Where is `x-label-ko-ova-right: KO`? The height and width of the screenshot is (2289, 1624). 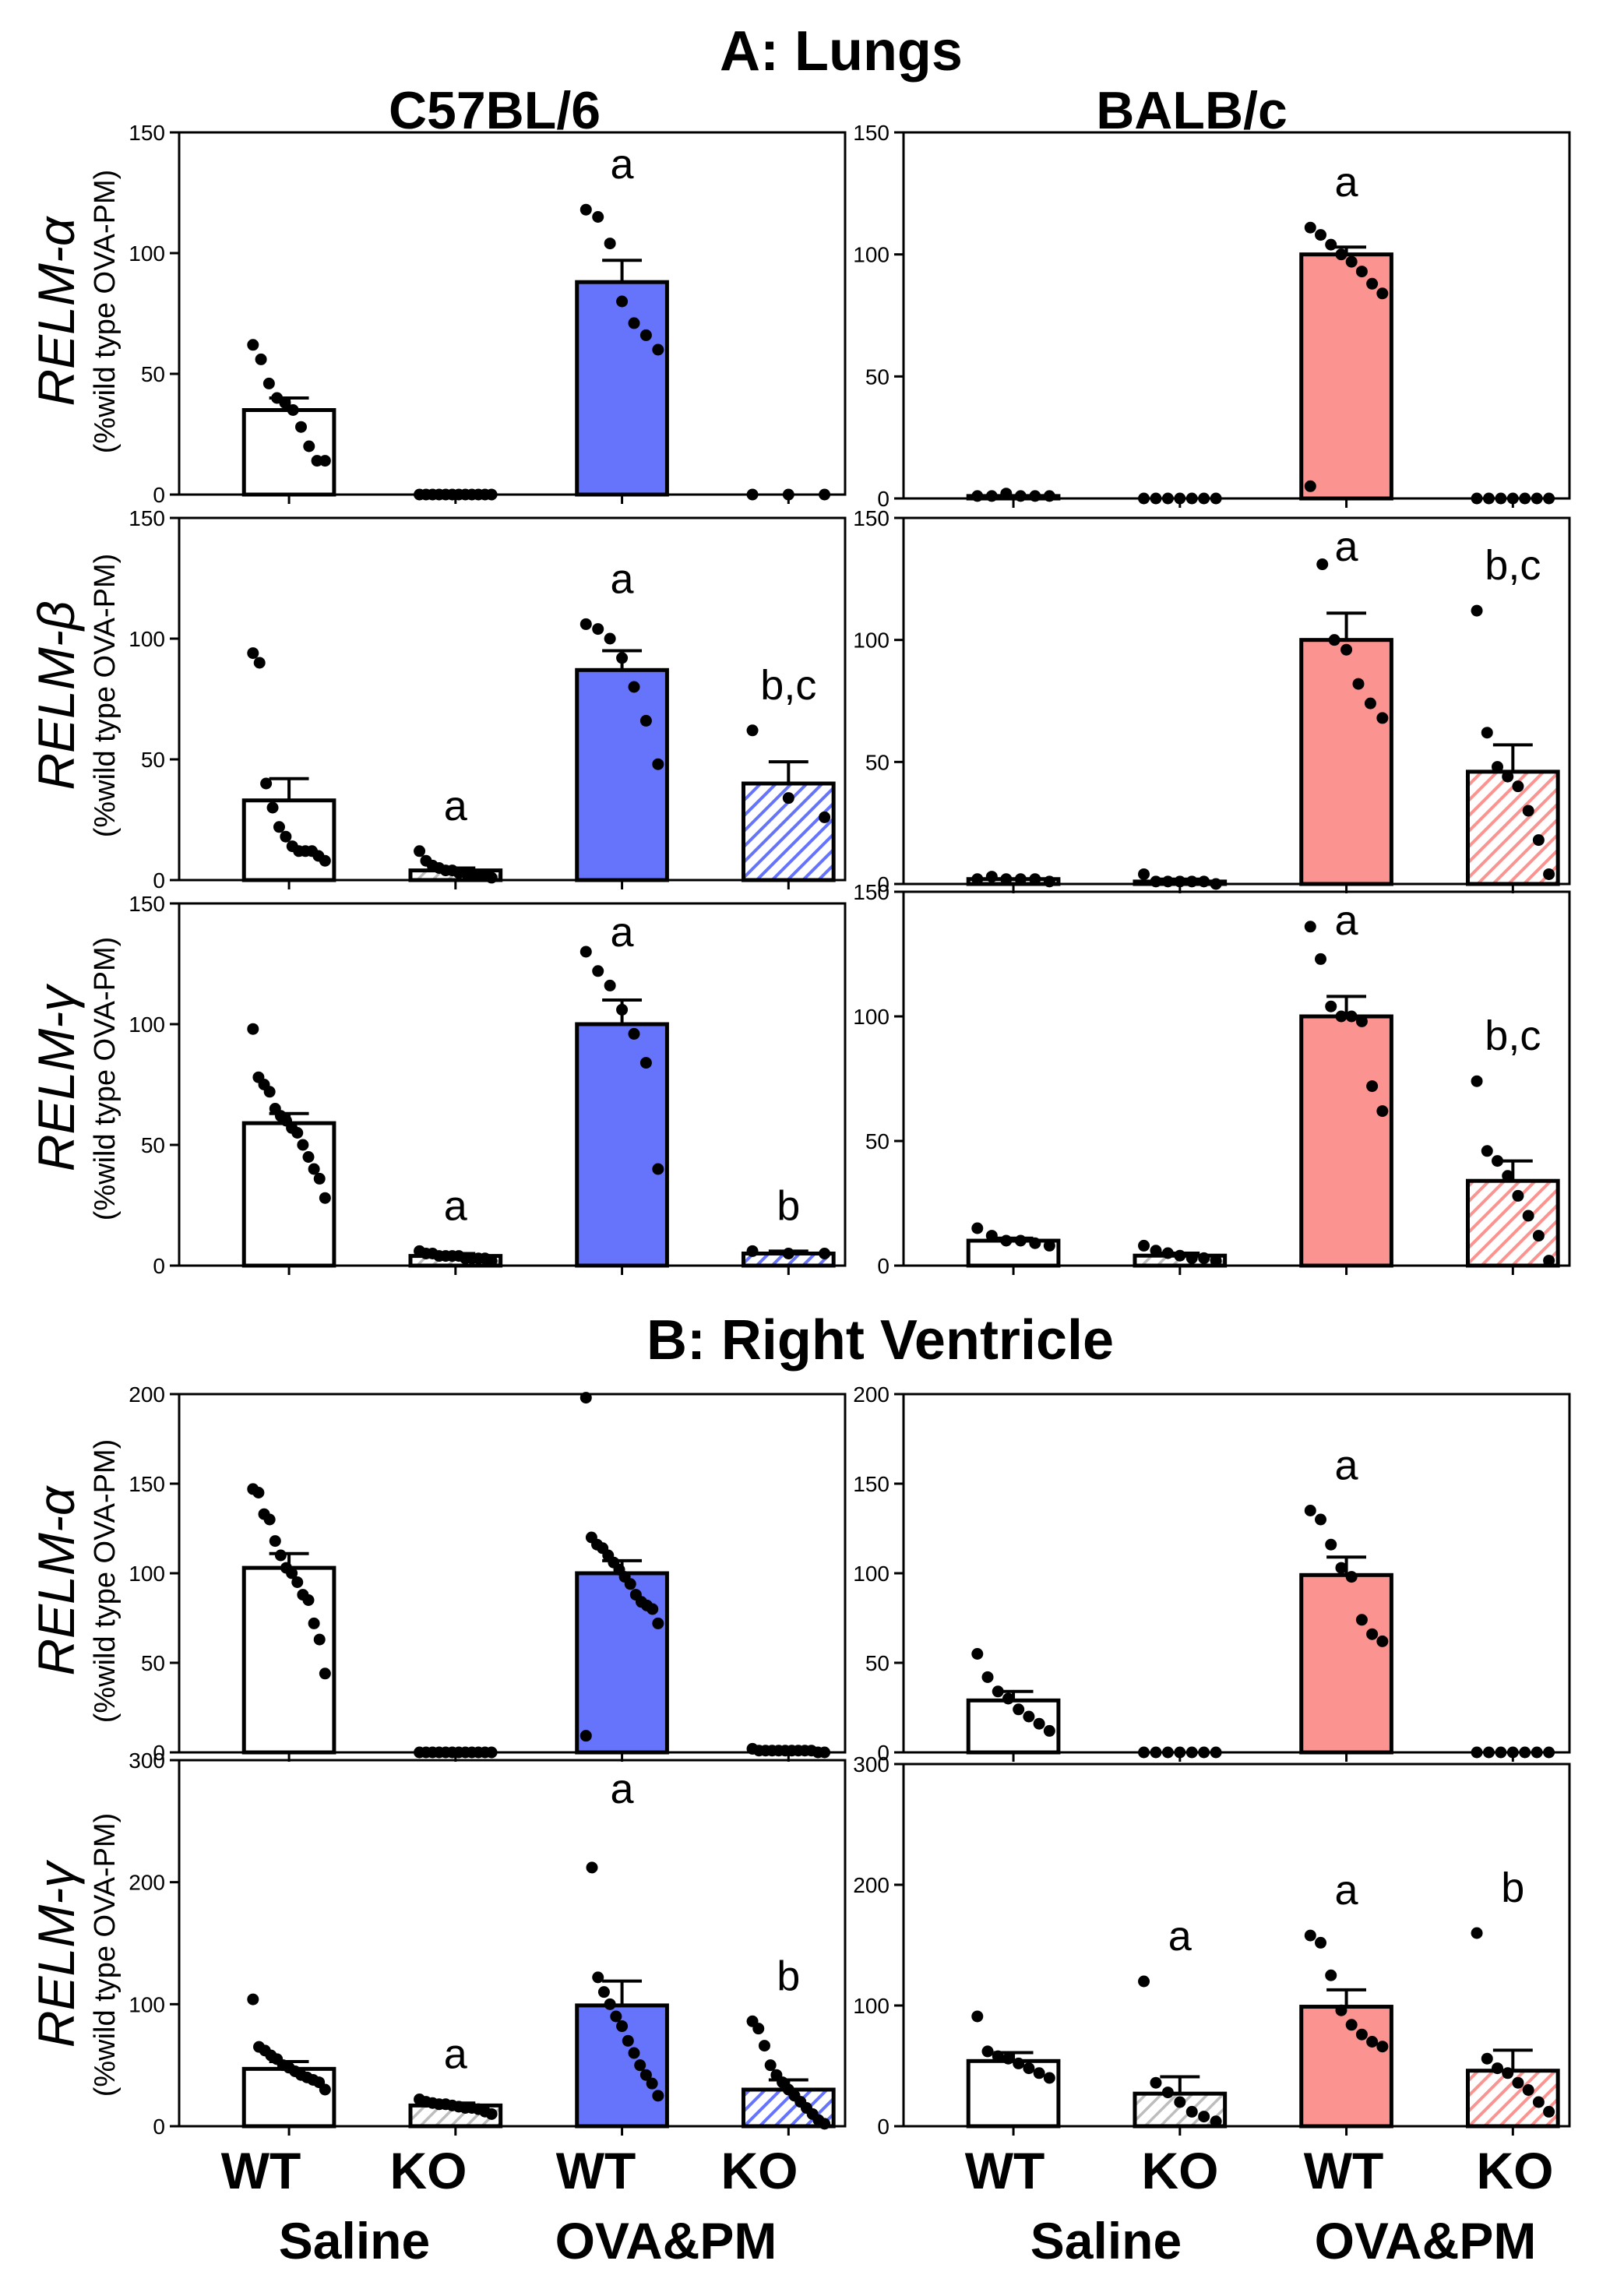
x-label-ko-ova-right: KO is located at coordinates (1515, 2170).